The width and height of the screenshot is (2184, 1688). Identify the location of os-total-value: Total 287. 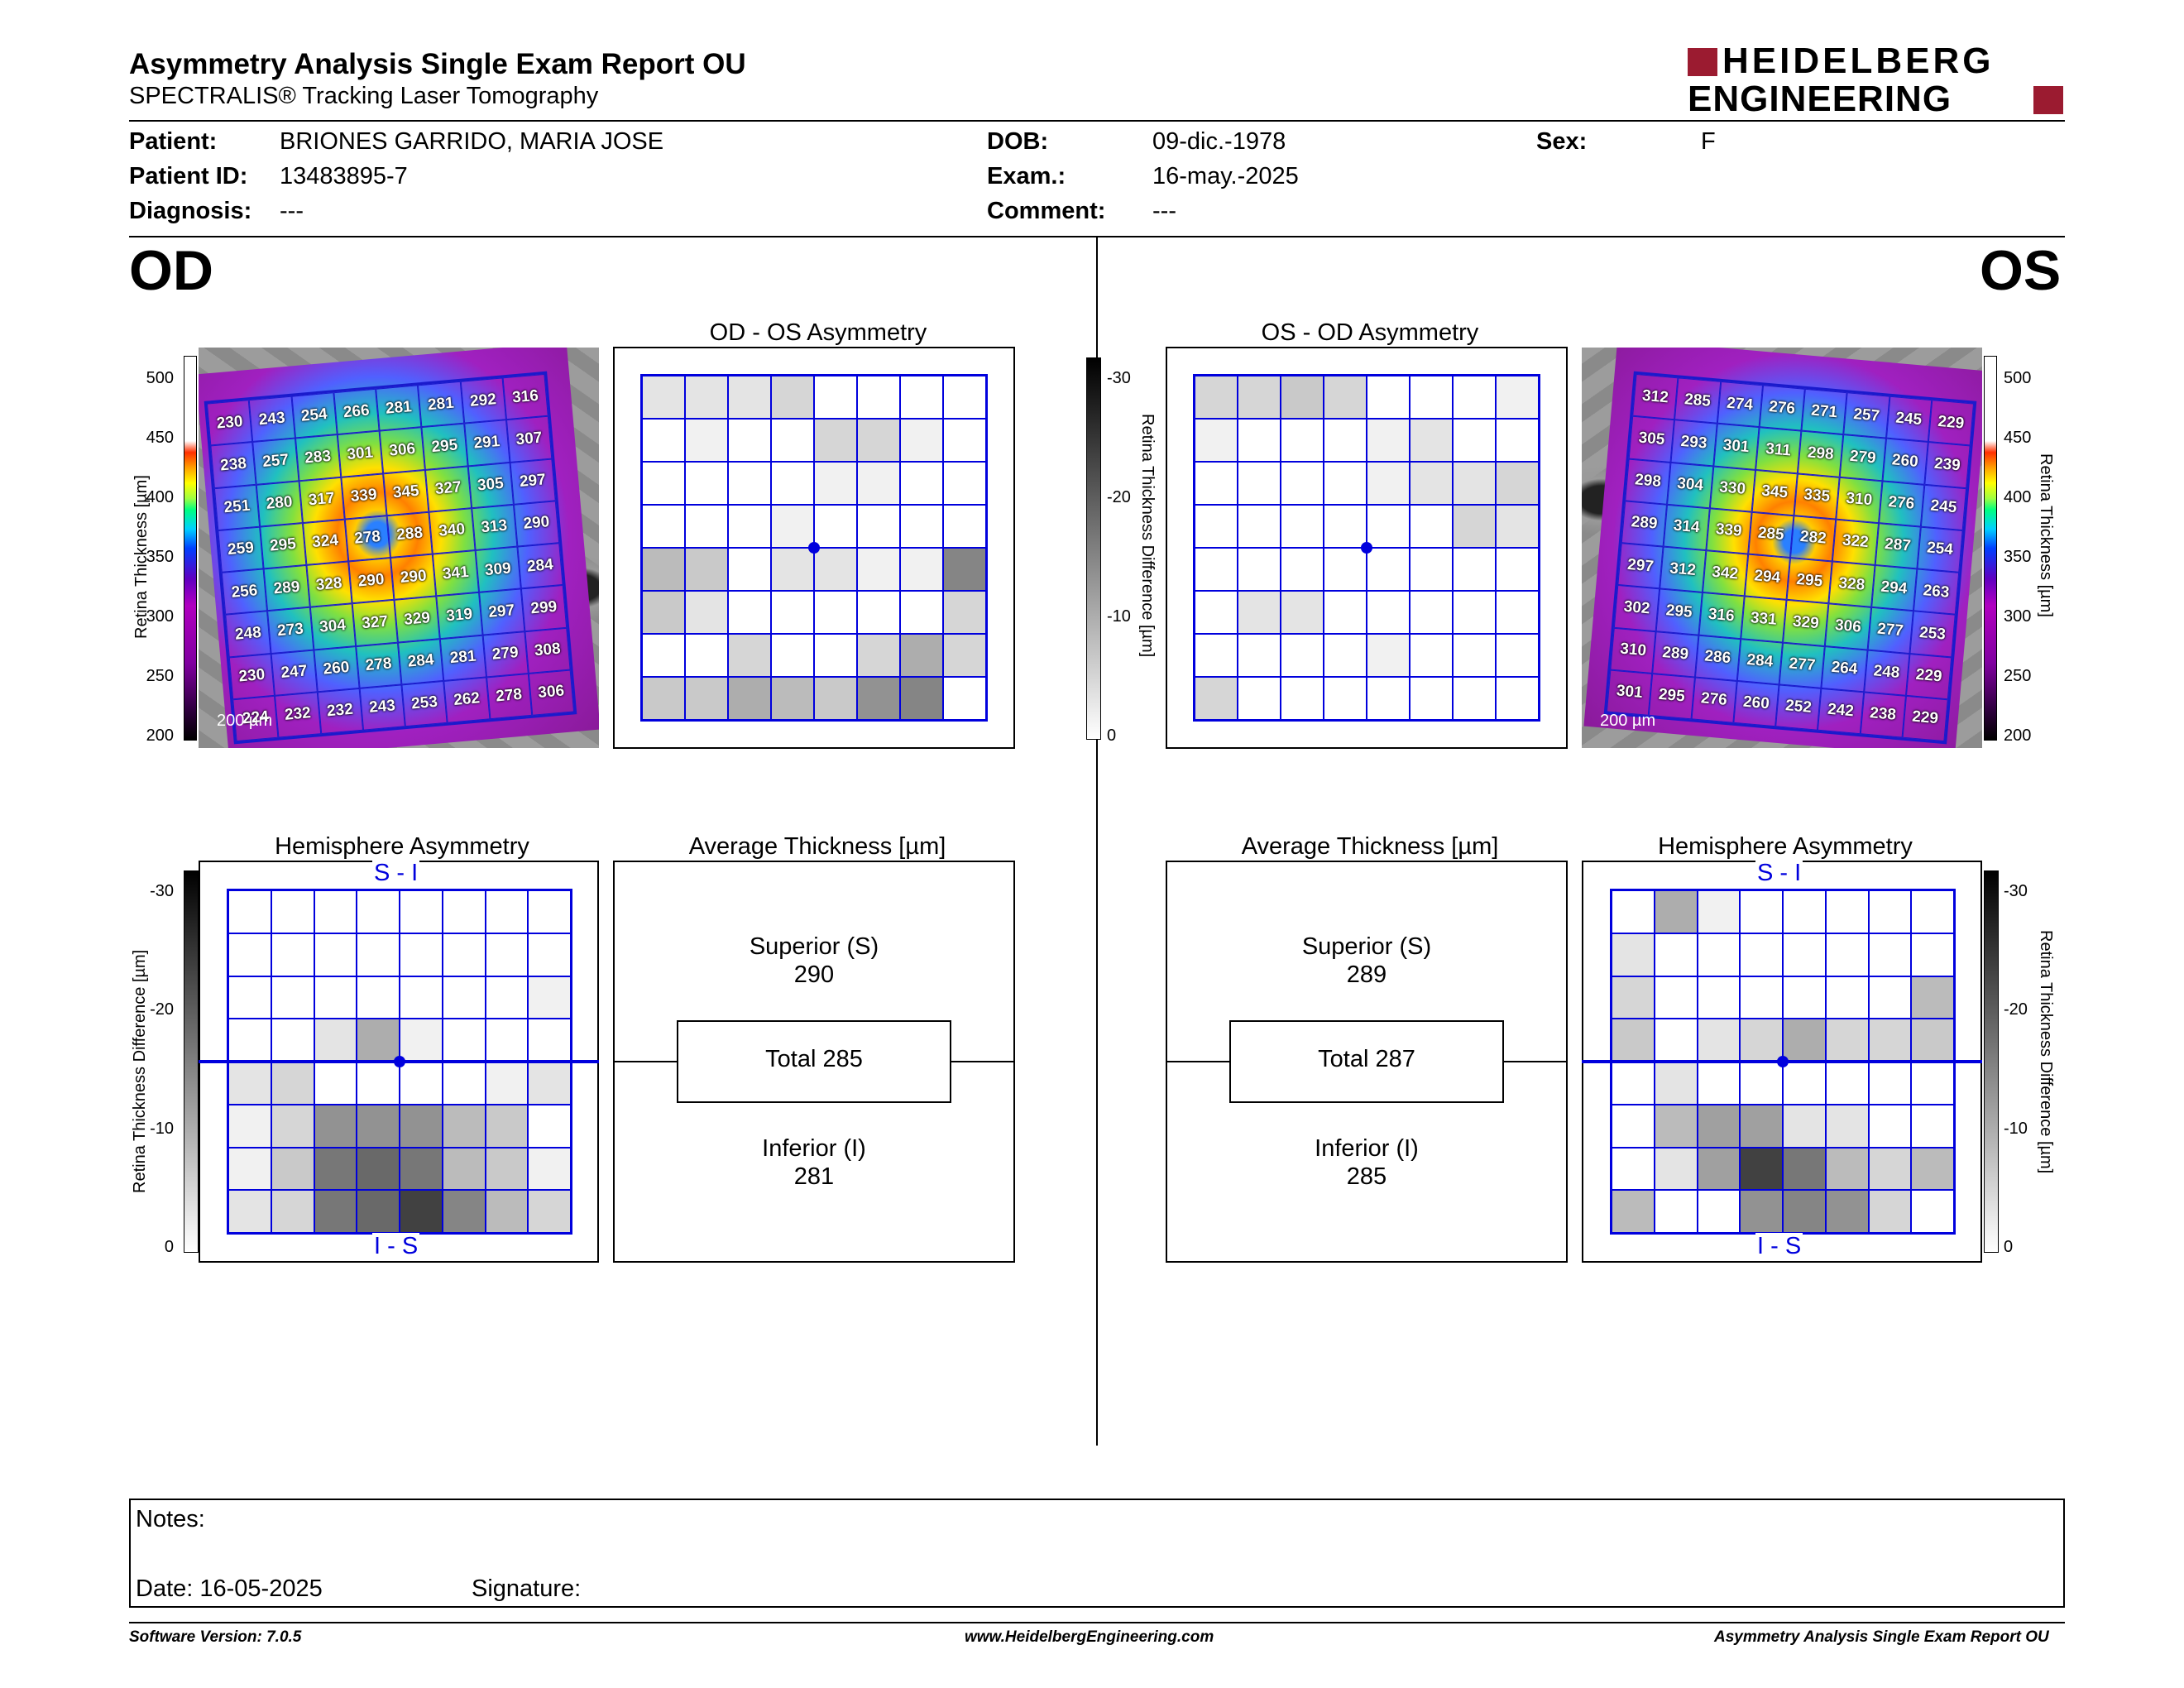
(1366, 1059).